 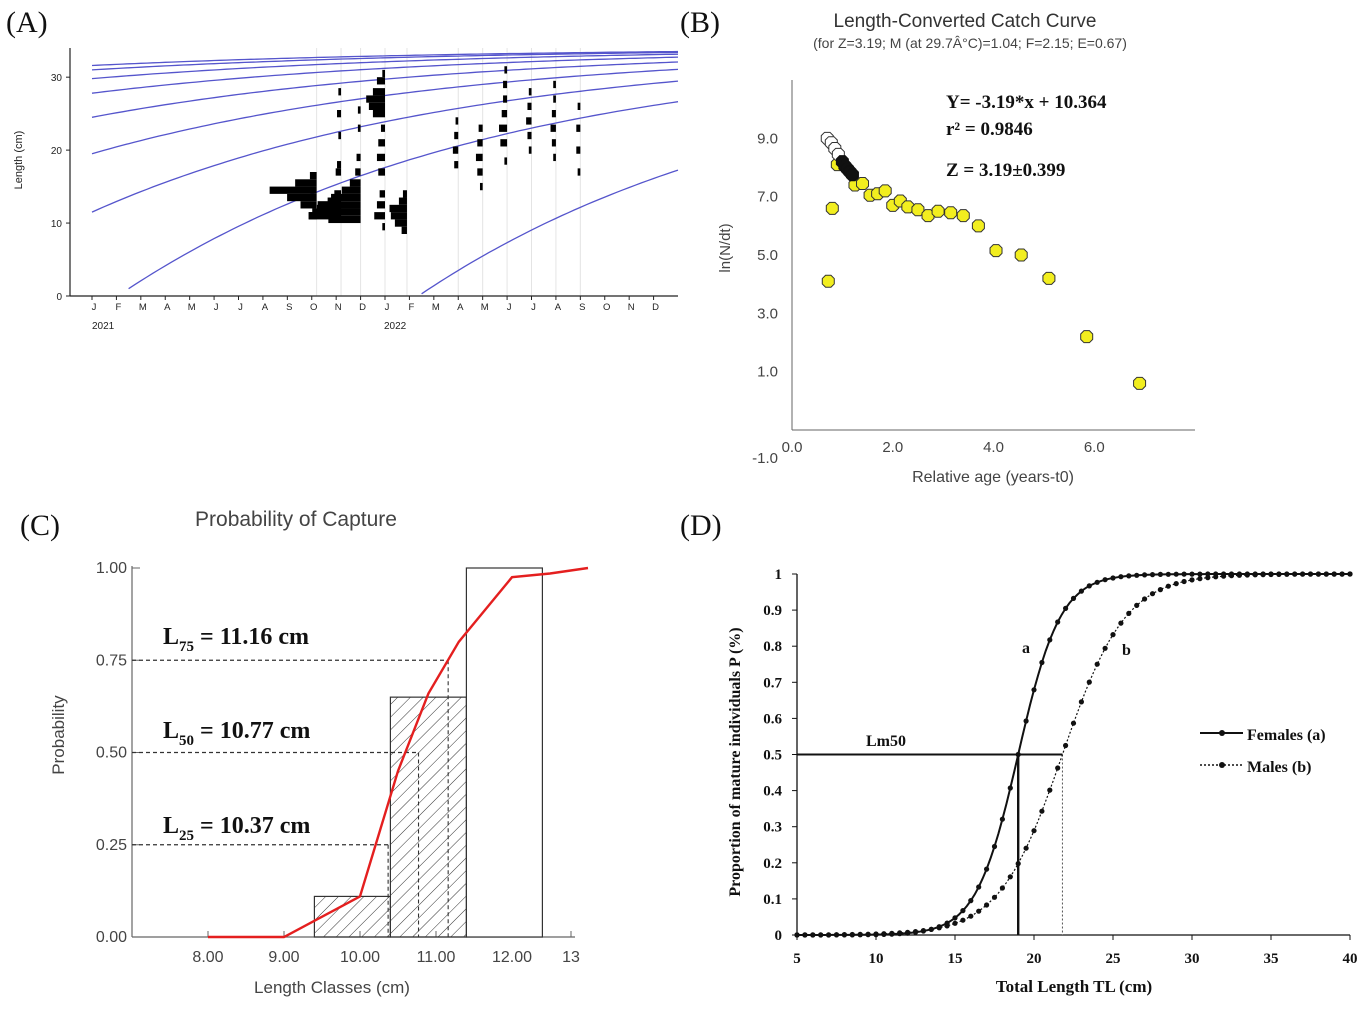 I want to click on y-tick-label: 5.0, so click(x=767, y=255).